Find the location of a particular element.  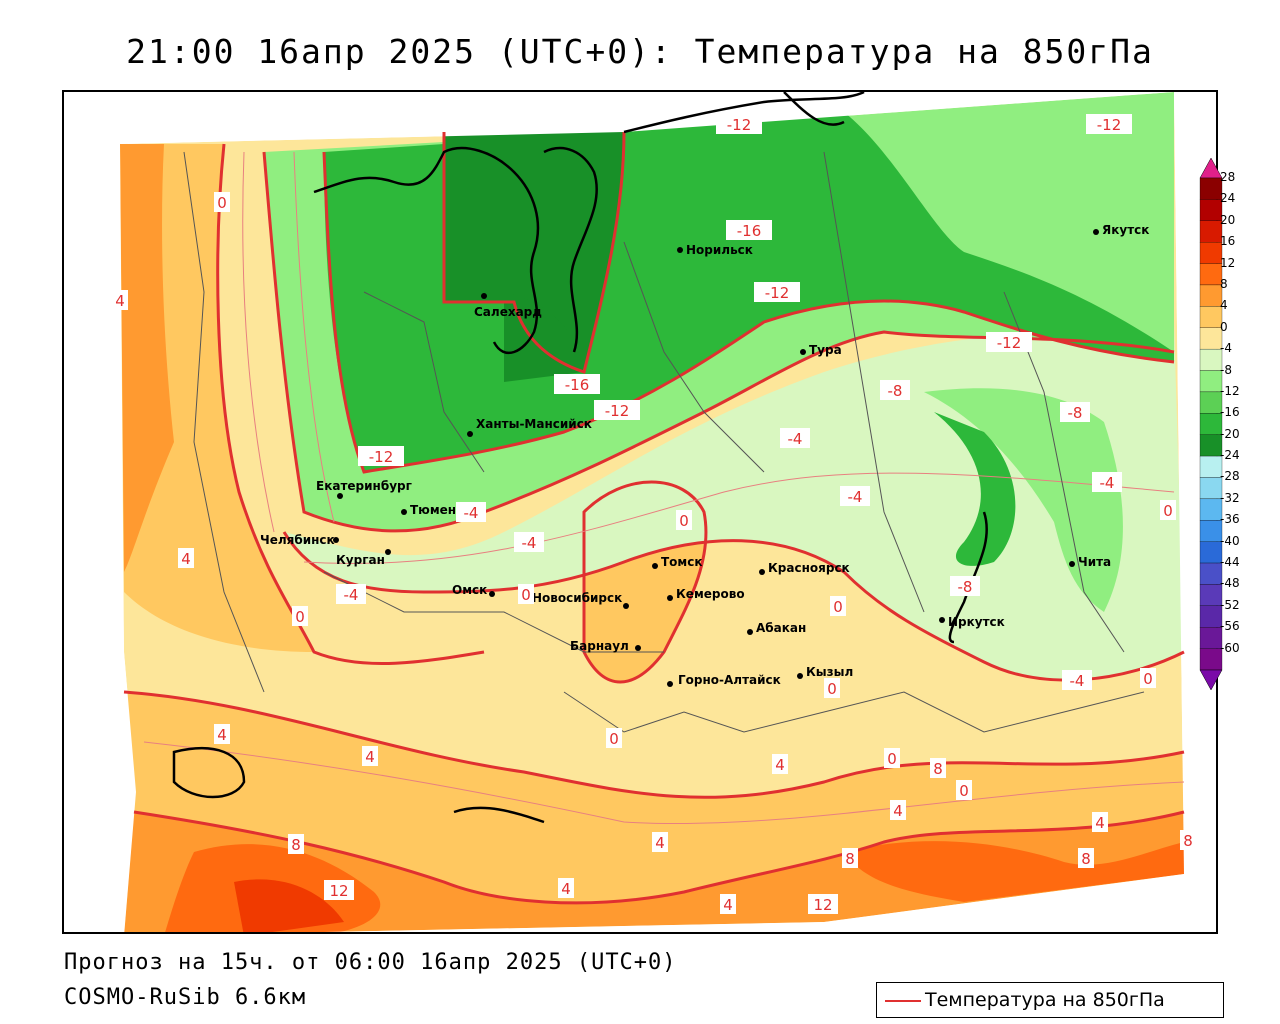

city-dot-gorno-altaysk is located at coordinates (670, 684).